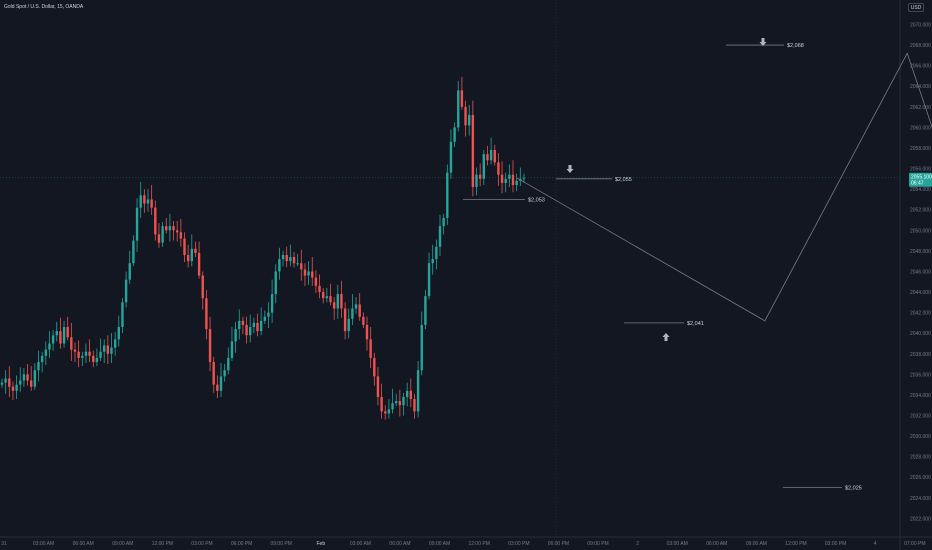 Image resolution: width=932 pixels, height=550 pixels. What do you see at coordinates (920, 519) in the screenshot?
I see `y-tick-label: 2022.000` at bounding box center [920, 519].